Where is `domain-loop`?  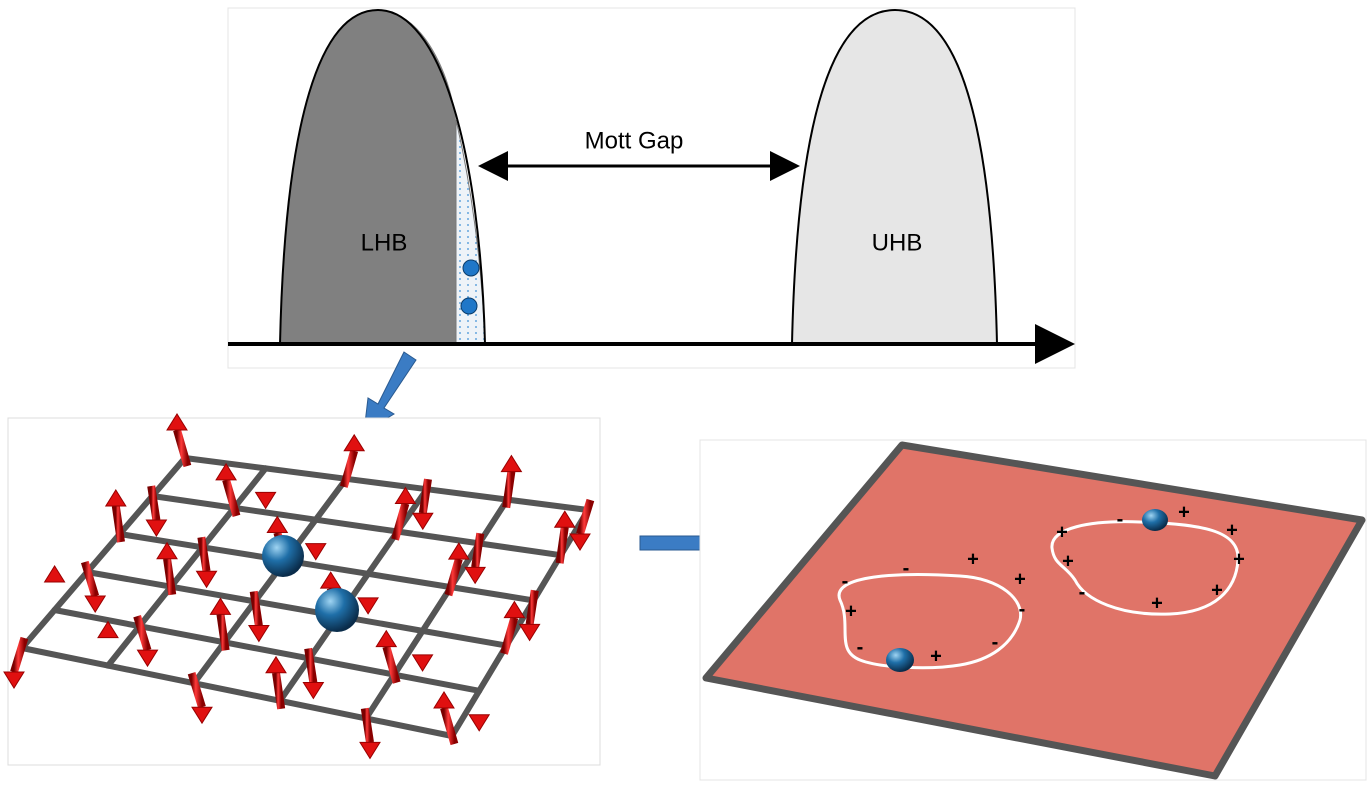
domain-loop is located at coordinates (930, 621).